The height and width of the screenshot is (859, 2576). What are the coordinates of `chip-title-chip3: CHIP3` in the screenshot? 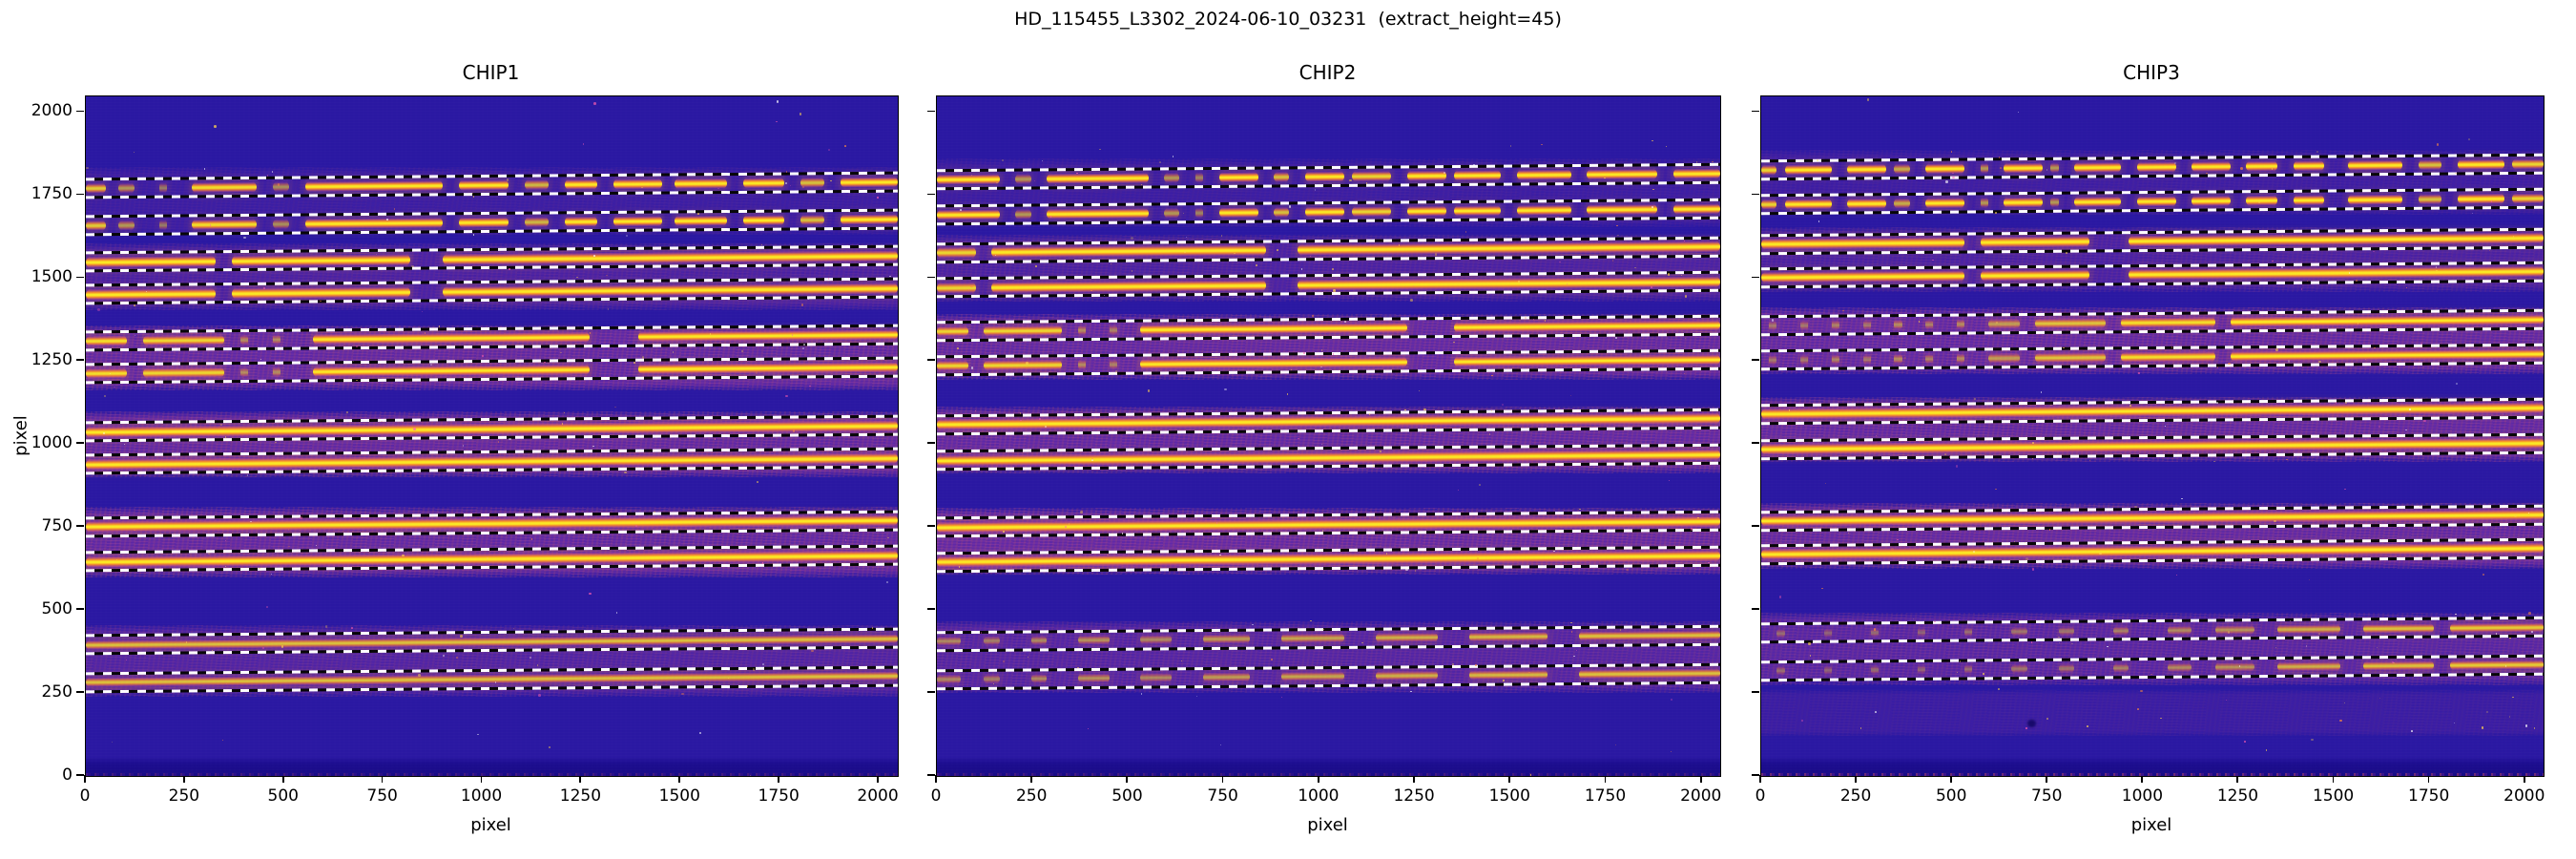 It's located at (2151, 72).